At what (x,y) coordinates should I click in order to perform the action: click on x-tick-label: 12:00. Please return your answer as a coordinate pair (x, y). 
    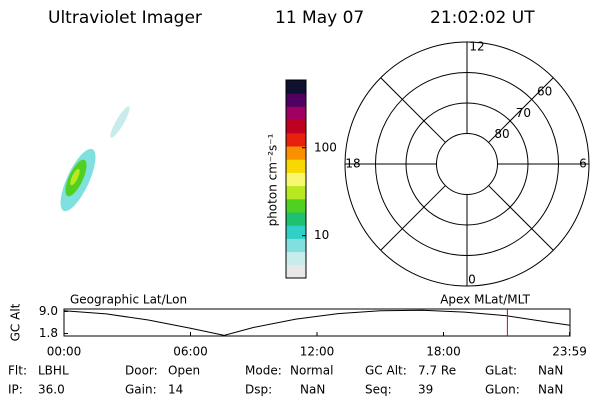
    Looking at the image, I should click on (317, 352).